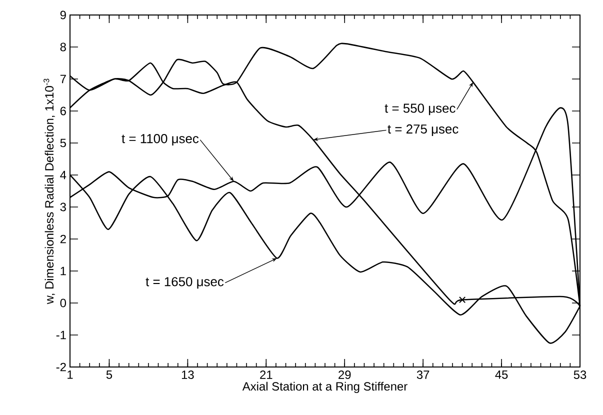 The image size is (603, 415). What do you see at coordinates (325, 387) in the screenshot?
I see `x-axis-title: Axial Station at a Ring Stiffener` at bounding box center [325, 387].